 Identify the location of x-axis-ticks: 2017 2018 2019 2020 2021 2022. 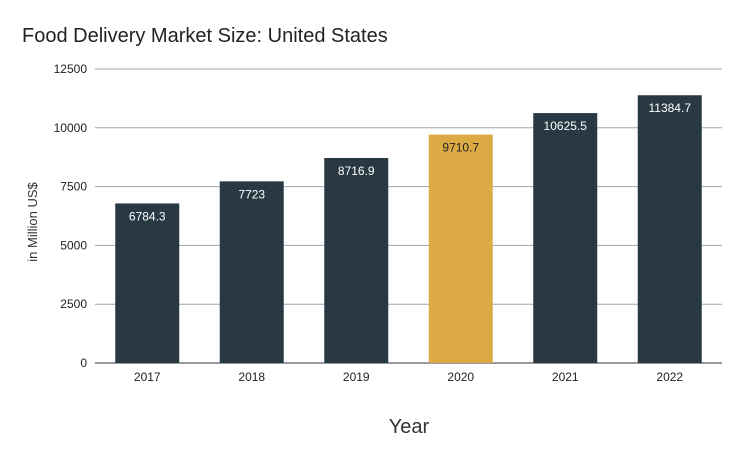
(409, 377).